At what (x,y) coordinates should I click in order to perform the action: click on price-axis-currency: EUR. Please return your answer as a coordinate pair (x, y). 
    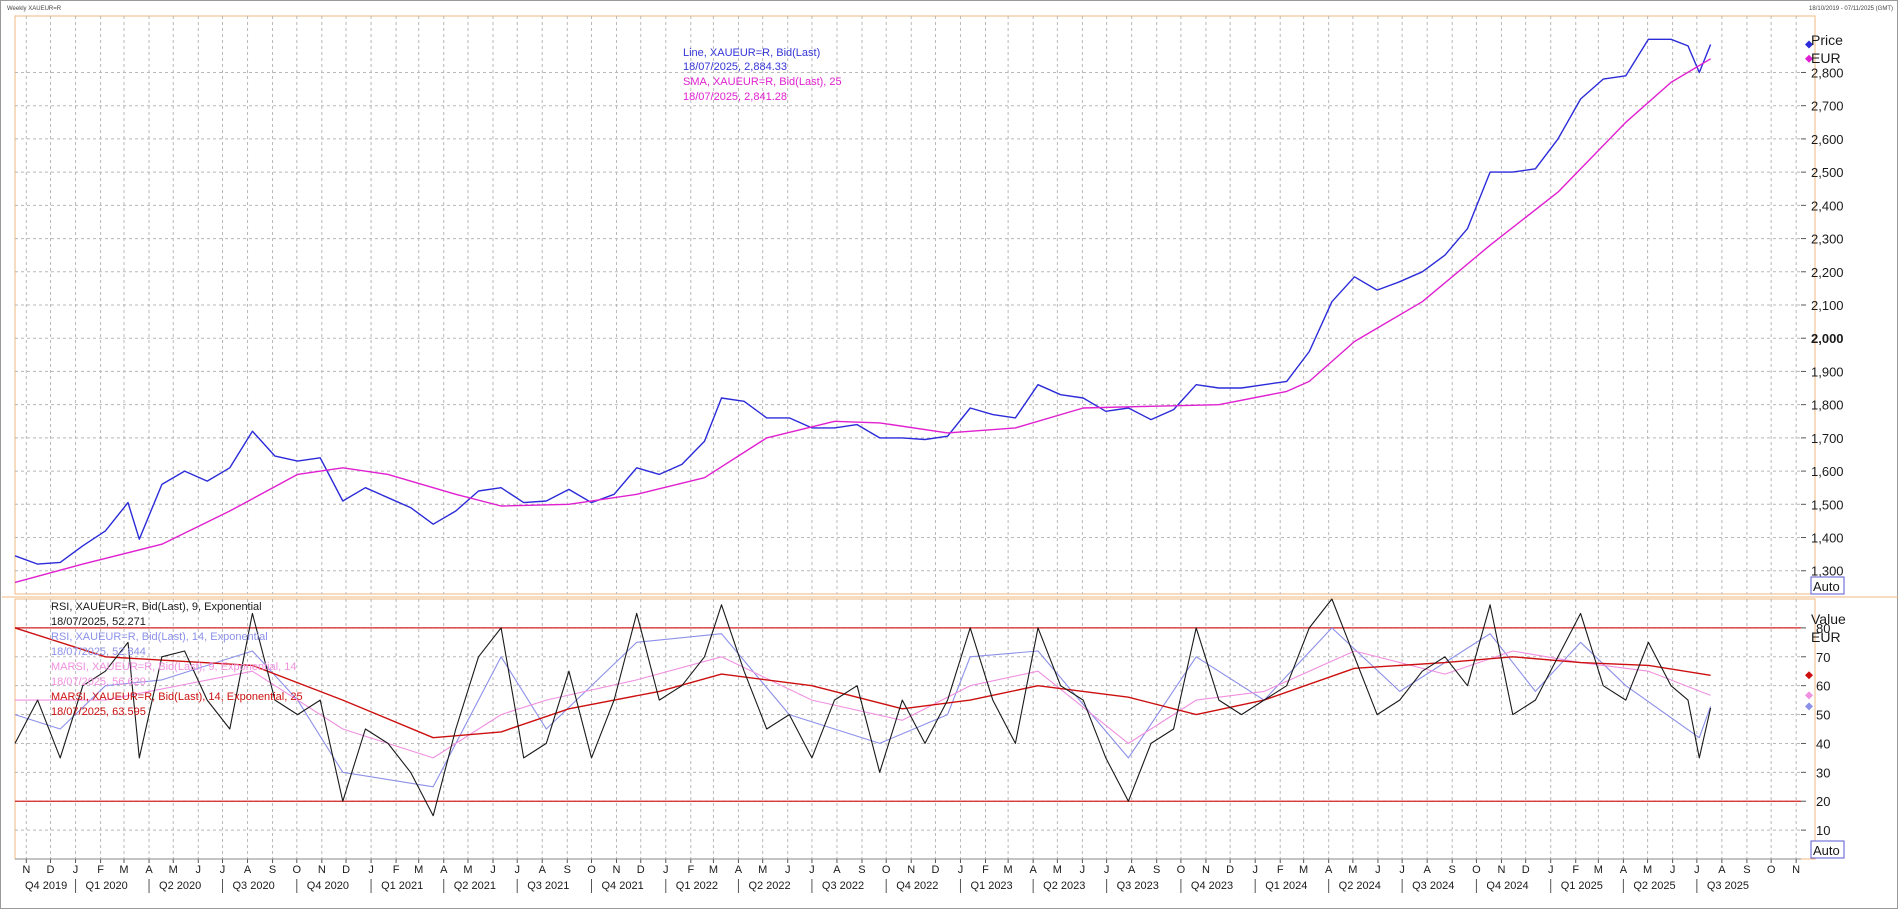
    Looking at the image, I should click on (1826, 58).